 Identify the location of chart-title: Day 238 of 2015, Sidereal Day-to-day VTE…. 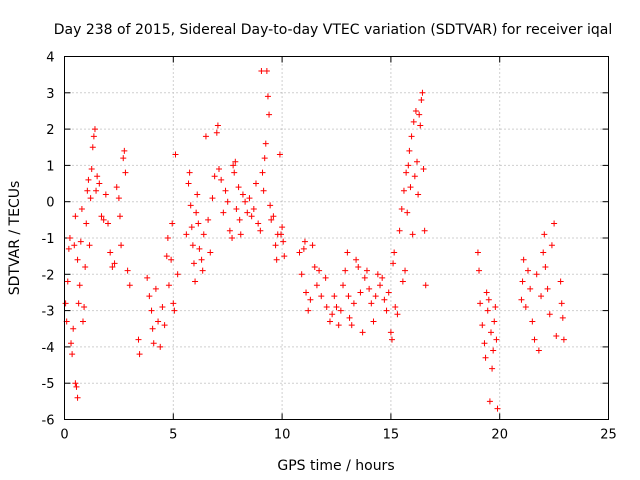
(333, 30).